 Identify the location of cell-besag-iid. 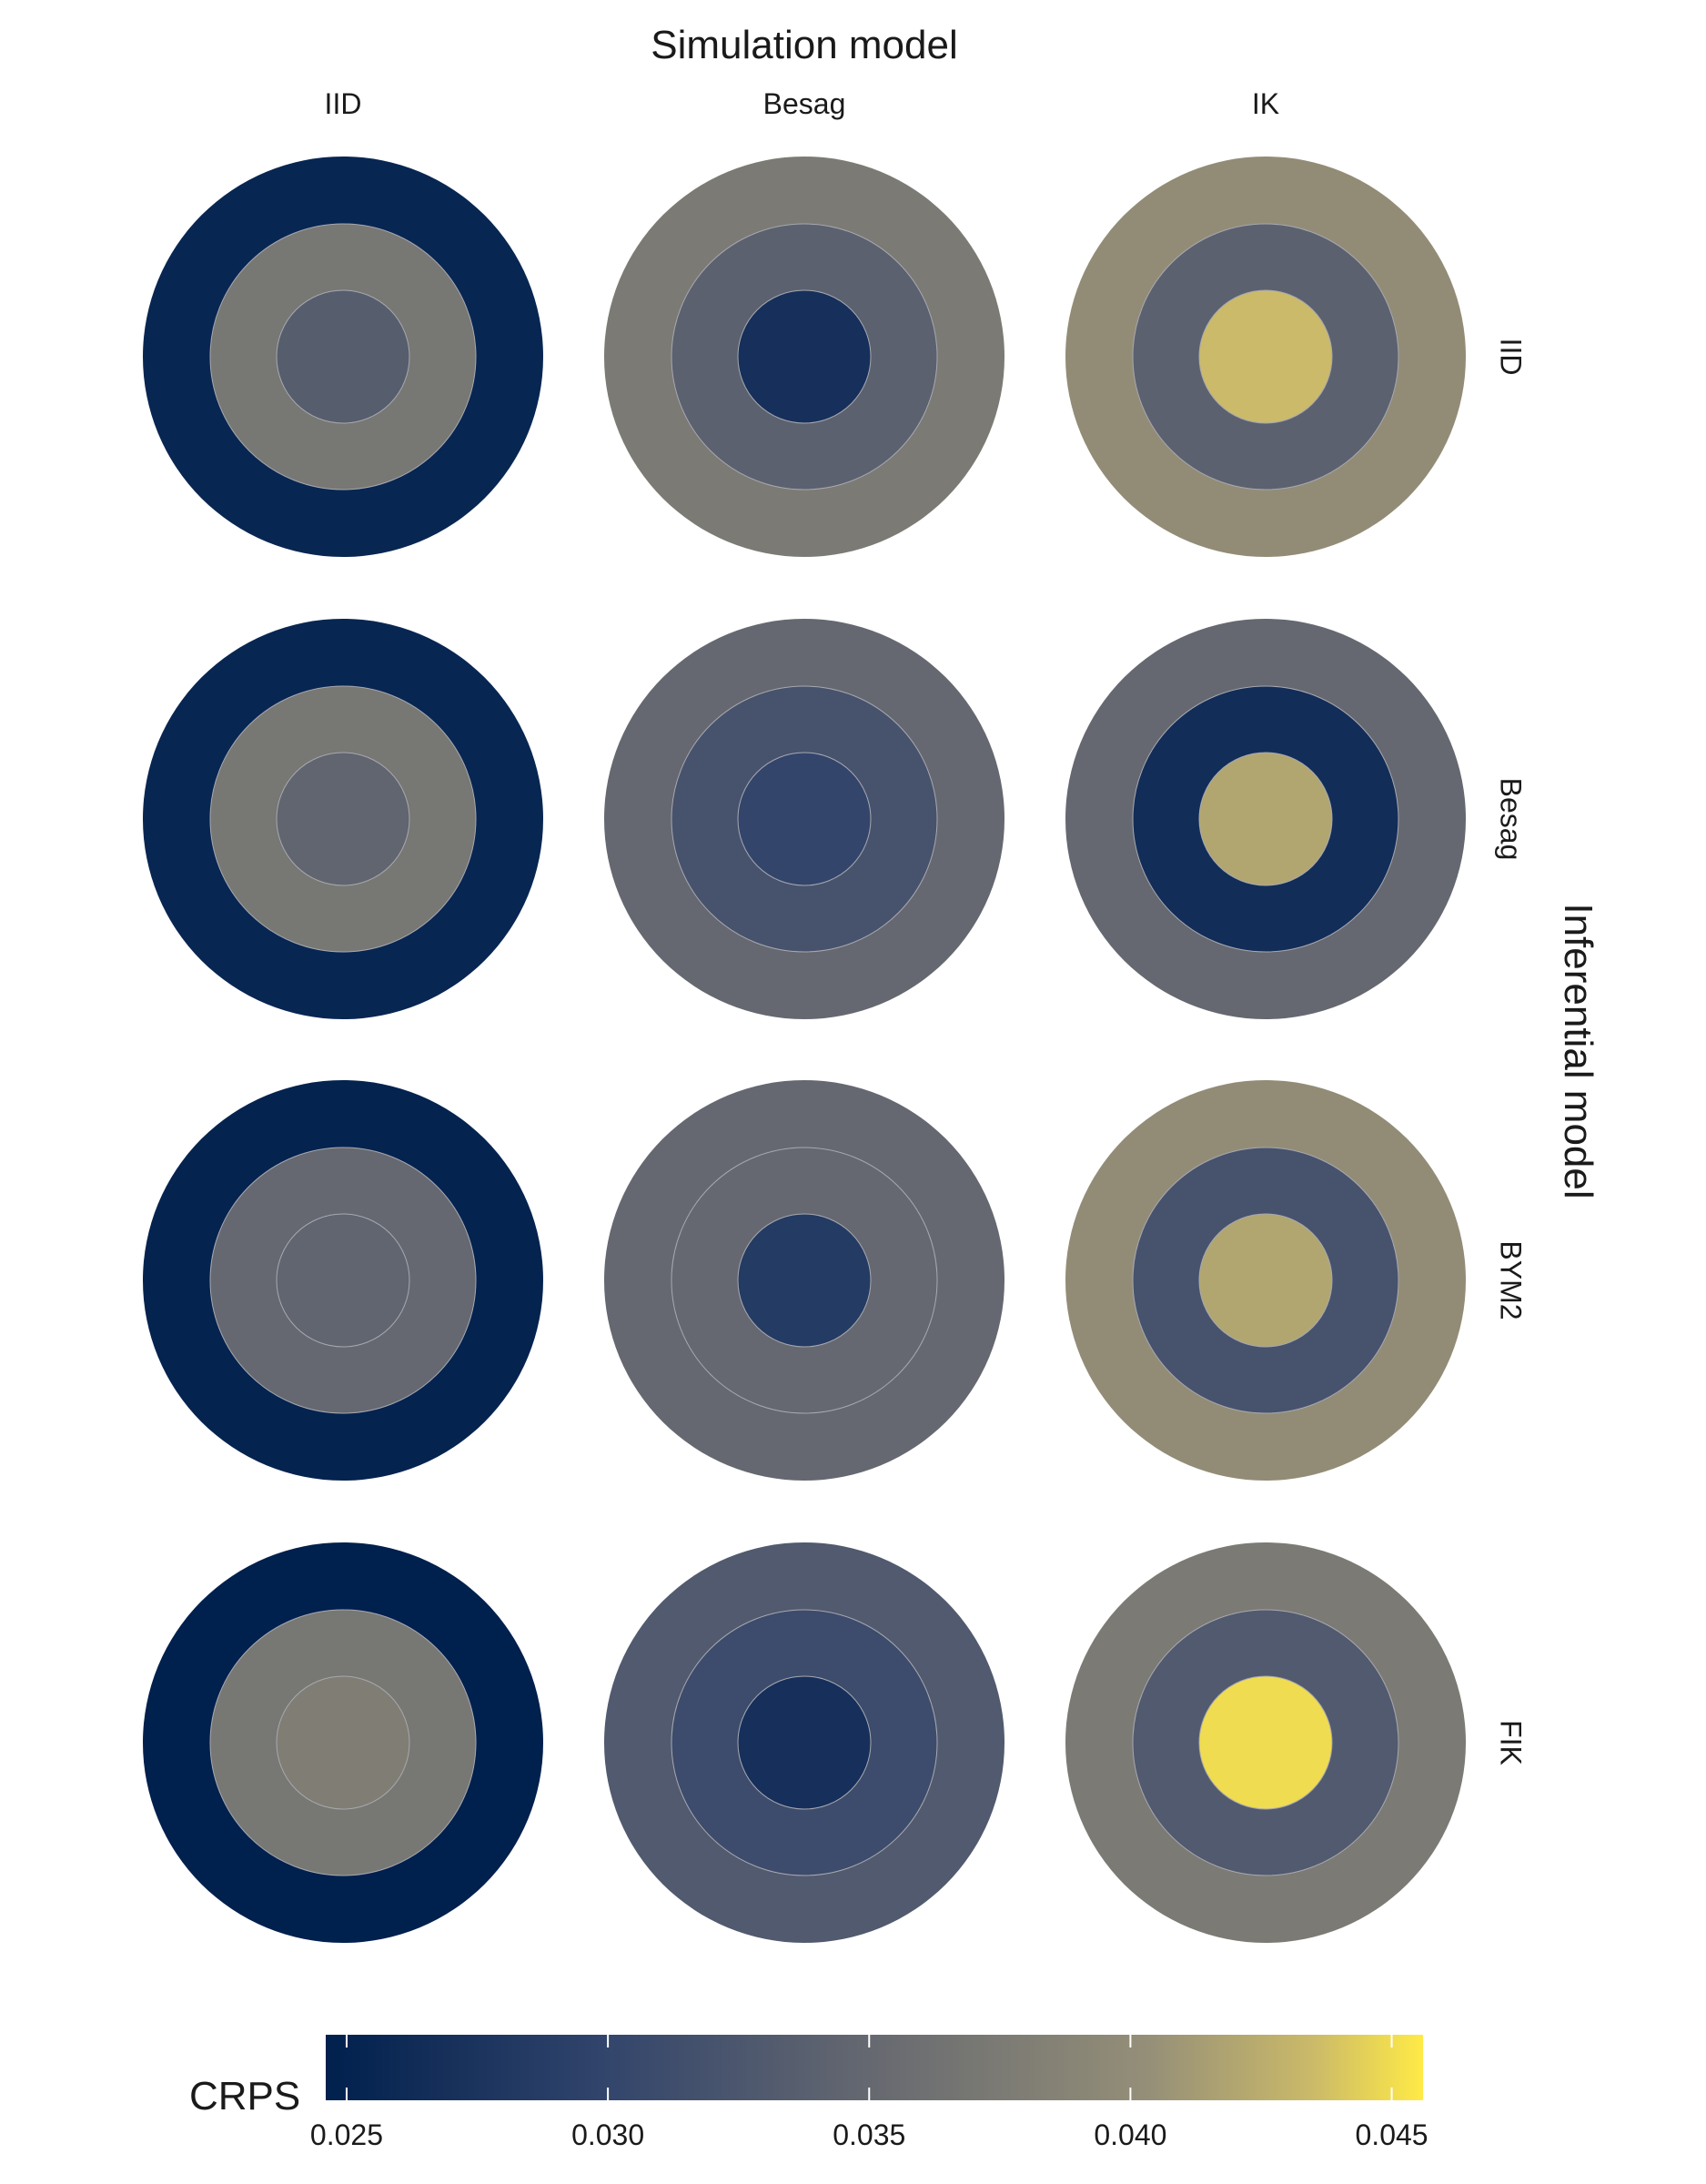
(343, 819).